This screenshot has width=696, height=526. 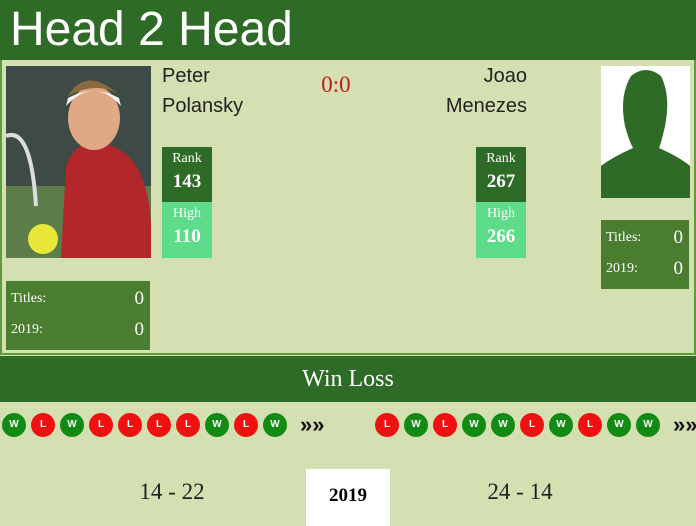 What do you see at coordinates (151, 29) in the screenshot?
I see `title: Head 2 Head` at bounding box center [151, 29].